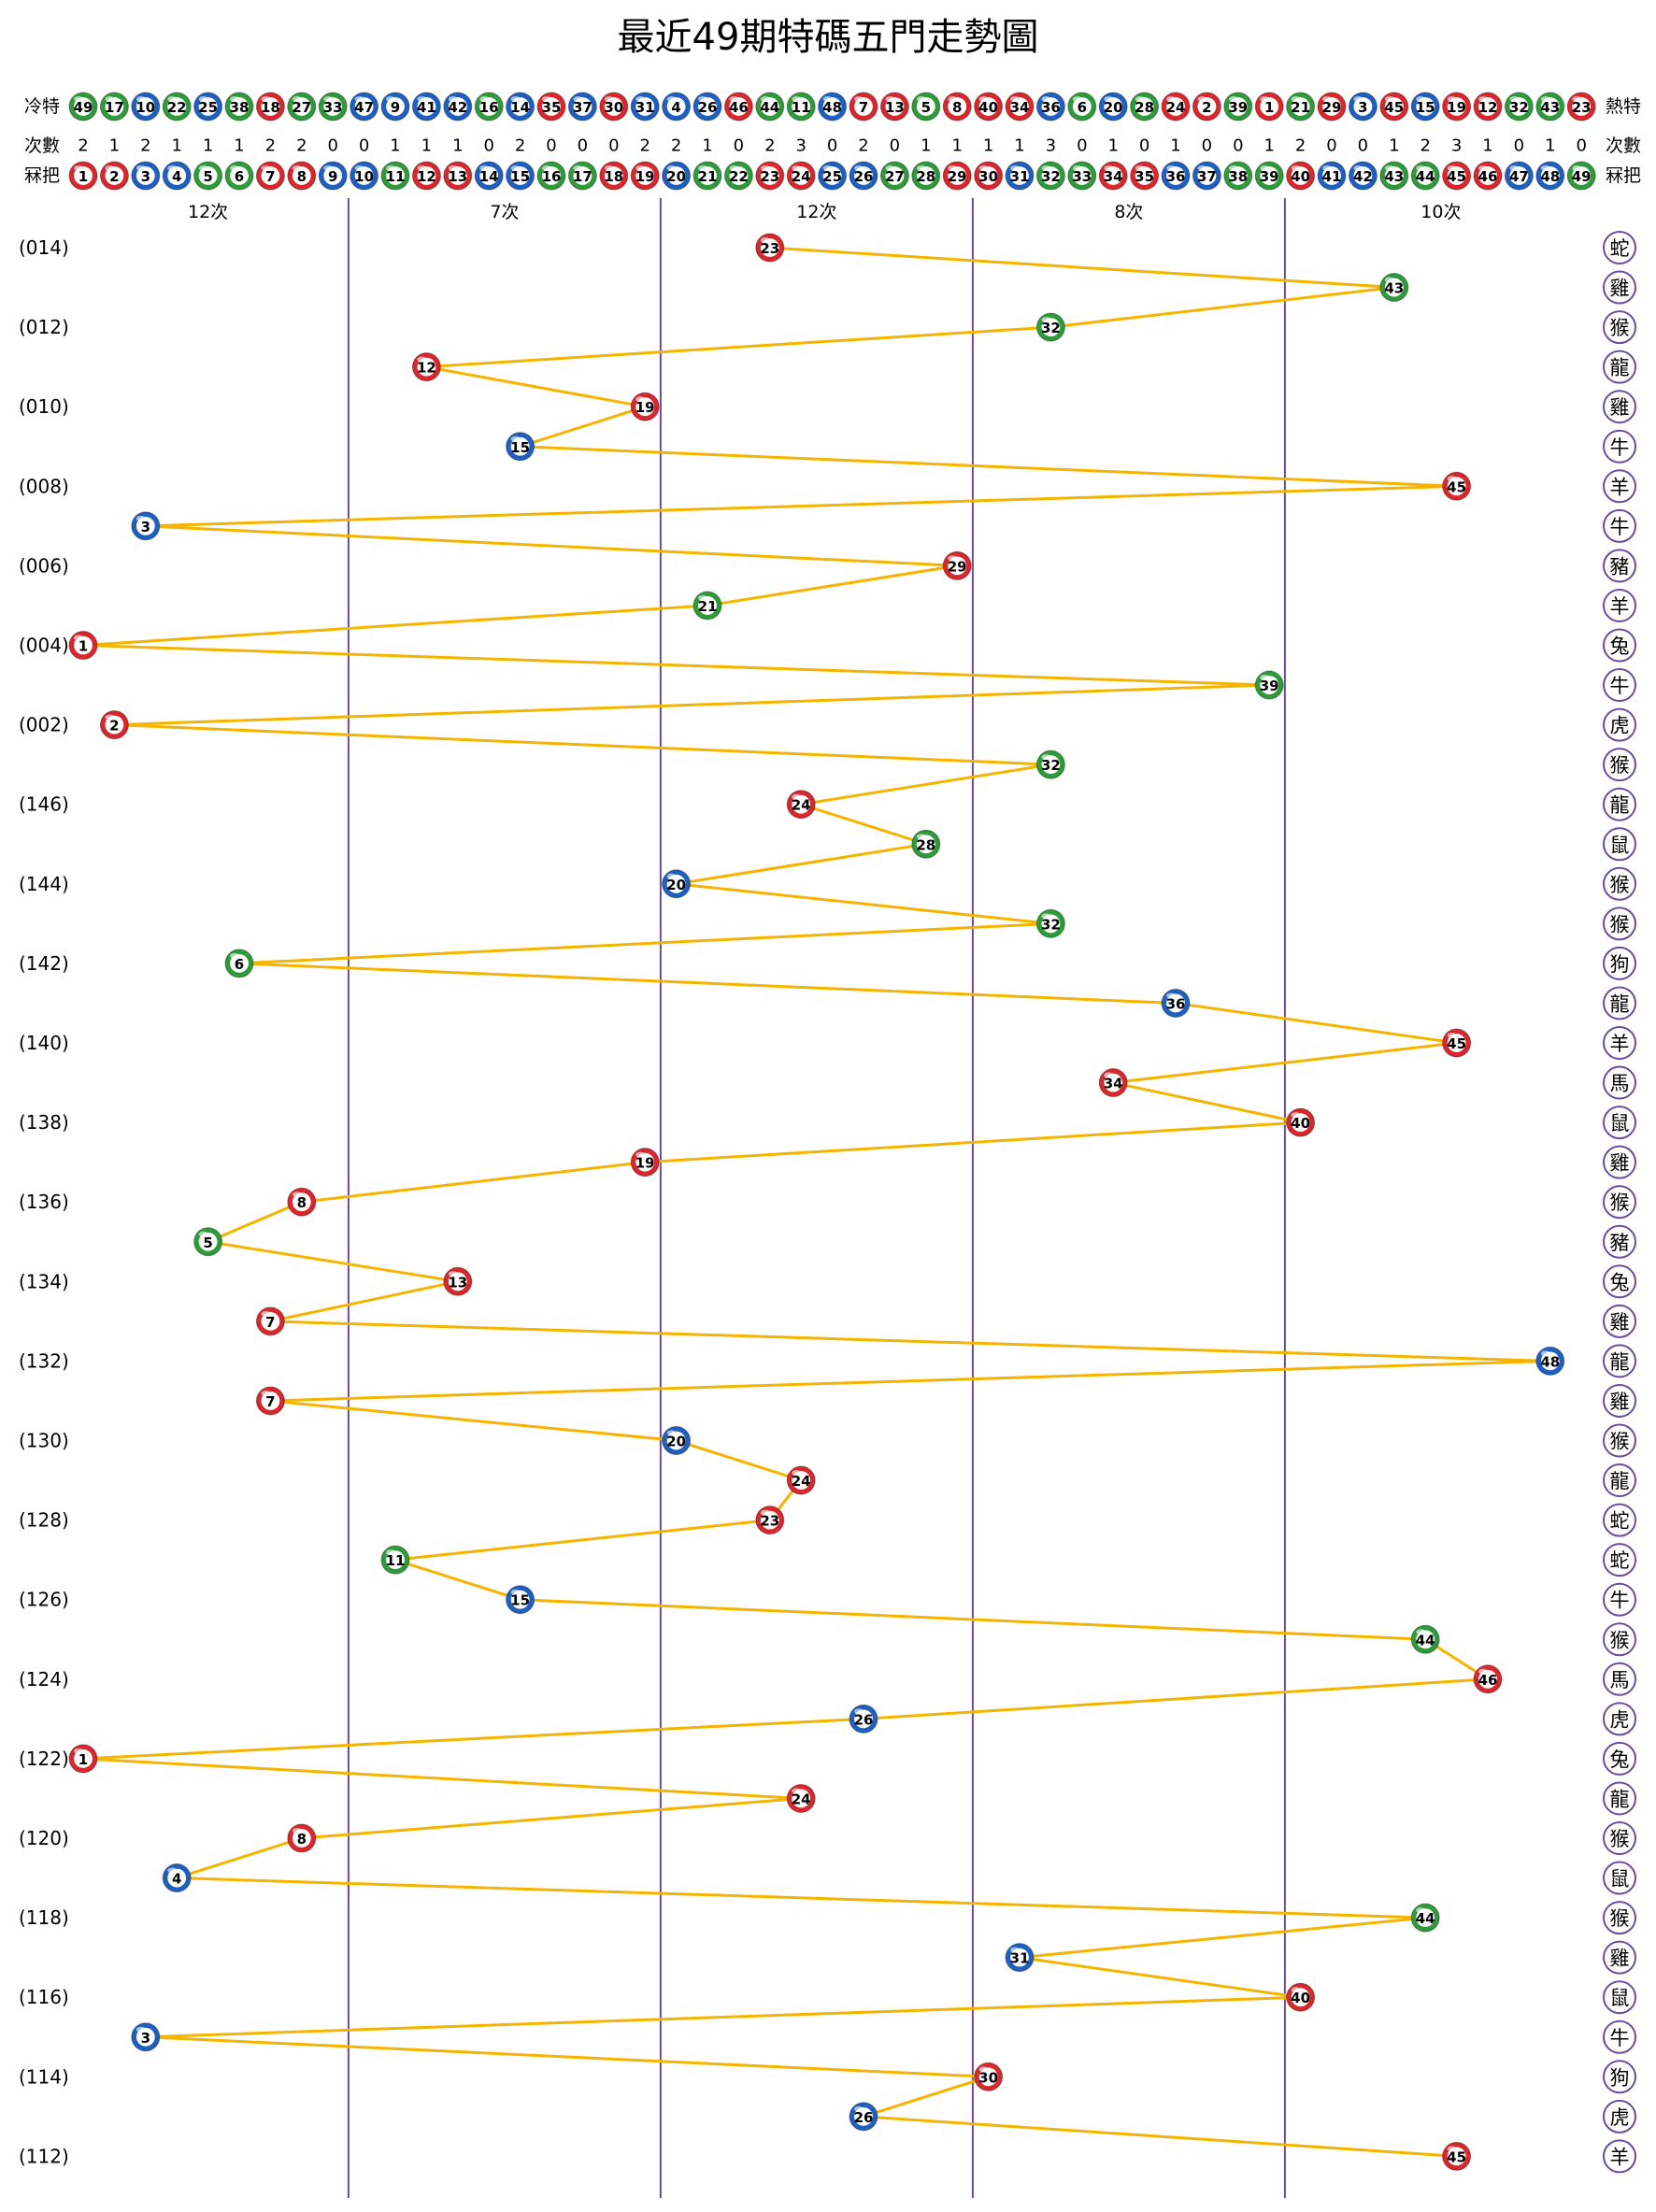  What do you see at coordinates (894, 106) in the screenshot?
I see `rank-ball: 13` at bounding box center [894, 106].